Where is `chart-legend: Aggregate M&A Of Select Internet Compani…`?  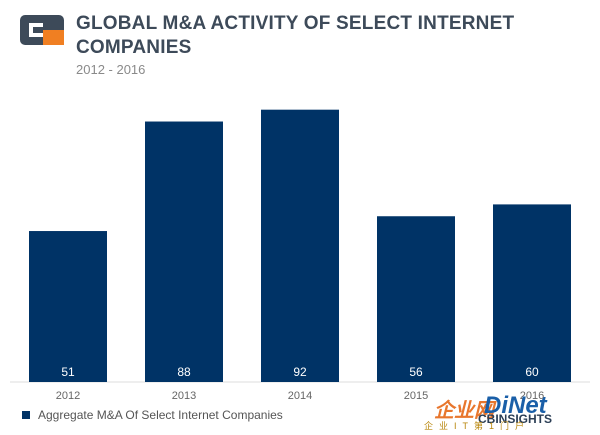
chart-legend: Aggregate M&A Of Select Internet Compani… is located at coordinates (152, 415).